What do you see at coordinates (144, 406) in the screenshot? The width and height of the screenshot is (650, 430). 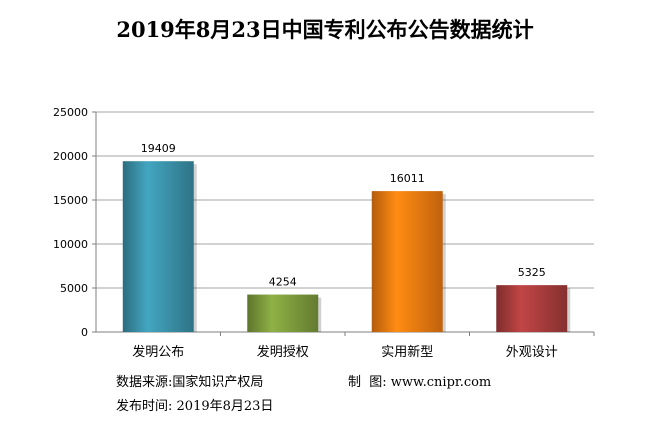 I see `publish-date-label: 发布时间:` at bounding box center [144, 406].